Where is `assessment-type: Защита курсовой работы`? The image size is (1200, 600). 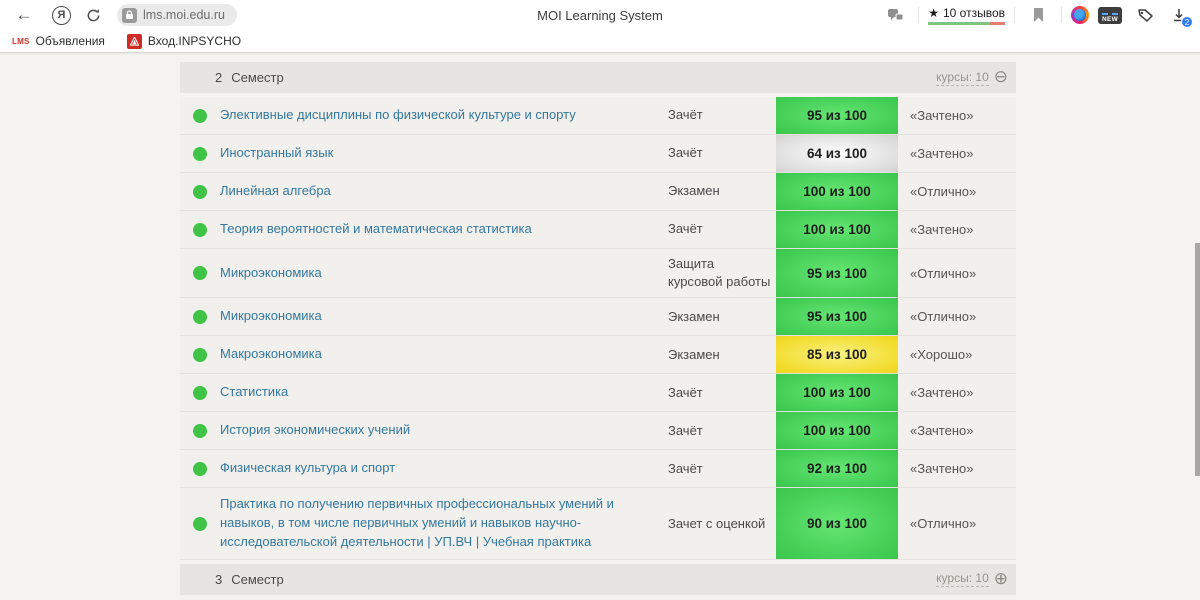 assessment-type: Защита курсовой работы is located at coordinates (719, 273).